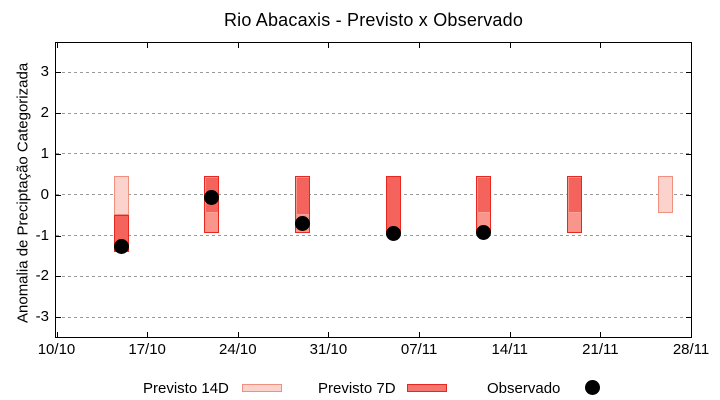 This screenshot has height=400, width=720. What do you see at coordinates (600, 349) in the screenshot?
I see `x-tick-label: 21/11` at bounding box center [600, 349].